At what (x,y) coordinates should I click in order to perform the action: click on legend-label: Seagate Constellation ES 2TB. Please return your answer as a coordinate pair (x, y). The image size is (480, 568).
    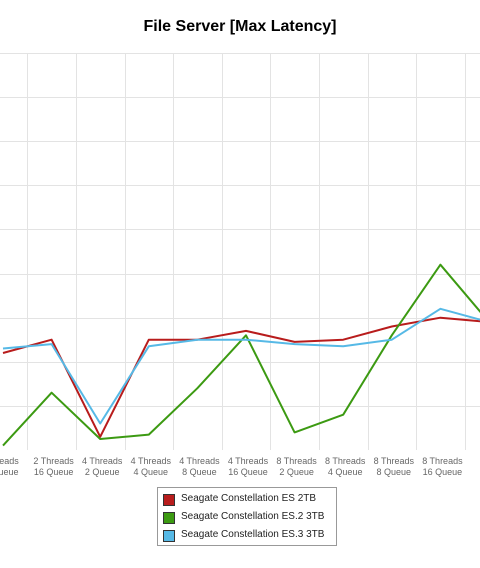
    Looking at the image, I should click on (249, 498).